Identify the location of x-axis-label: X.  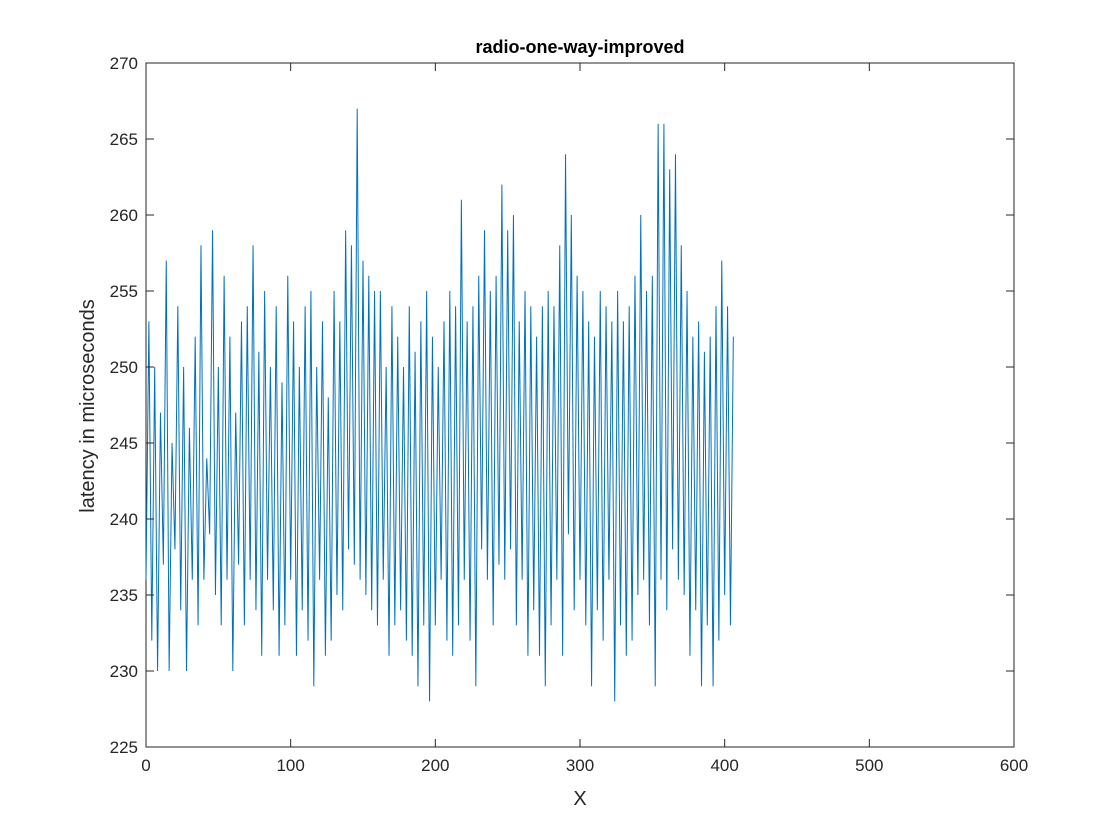
(579, 799).